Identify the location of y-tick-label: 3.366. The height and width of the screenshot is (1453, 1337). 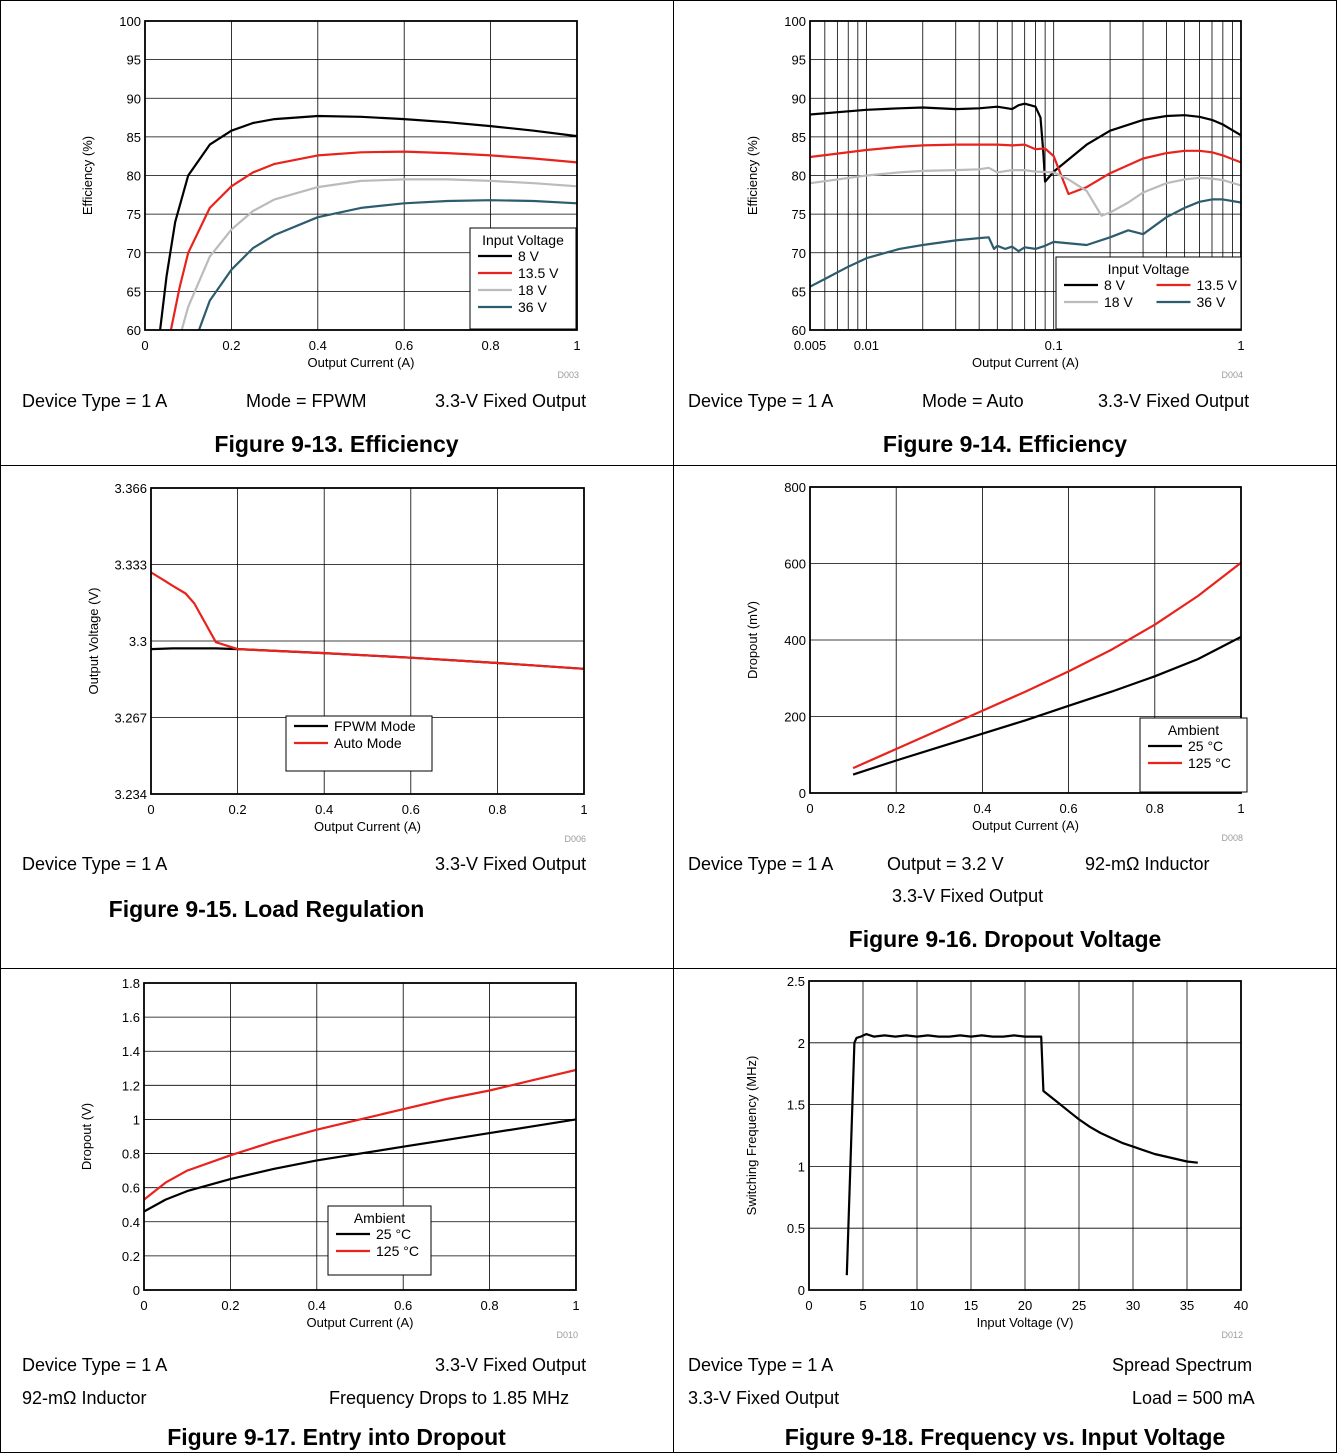
(130, 488).